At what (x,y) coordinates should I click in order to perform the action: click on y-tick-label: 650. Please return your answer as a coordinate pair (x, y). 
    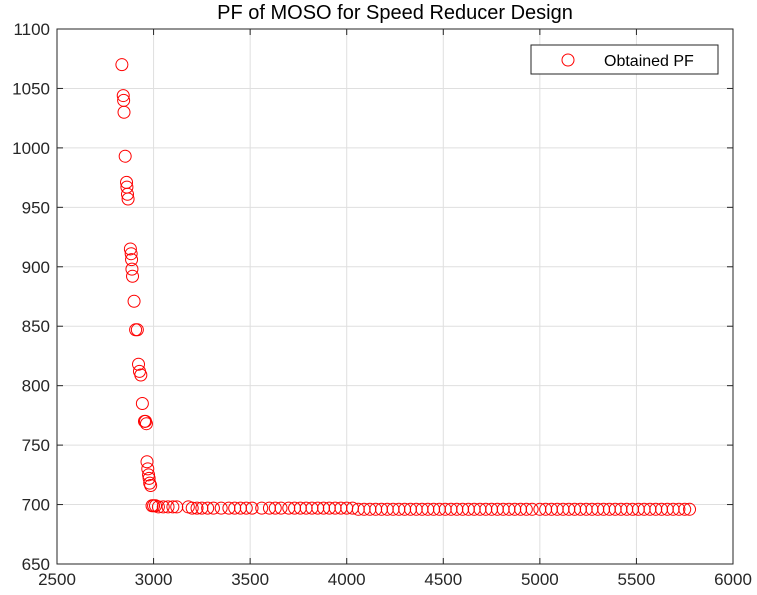
    Looking at the image, I should click on (36, 564).